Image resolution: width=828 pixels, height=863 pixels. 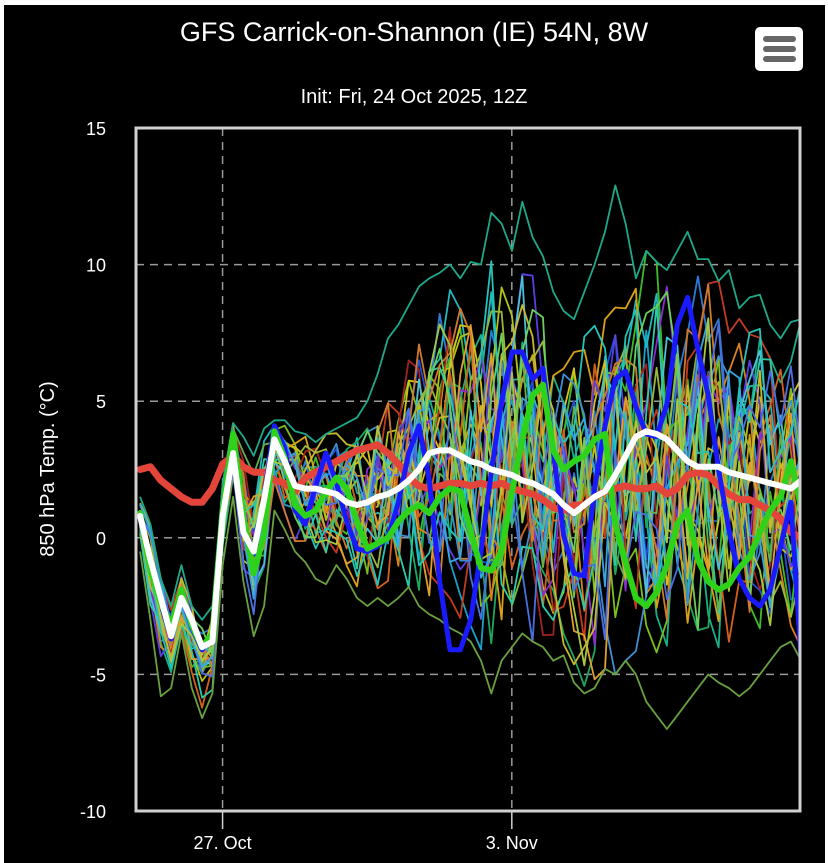 What do you see at coordinates (512, 843) in the screenshot?
I see `x-tick-label: 3. Nov` at bounding box center [512, 843].